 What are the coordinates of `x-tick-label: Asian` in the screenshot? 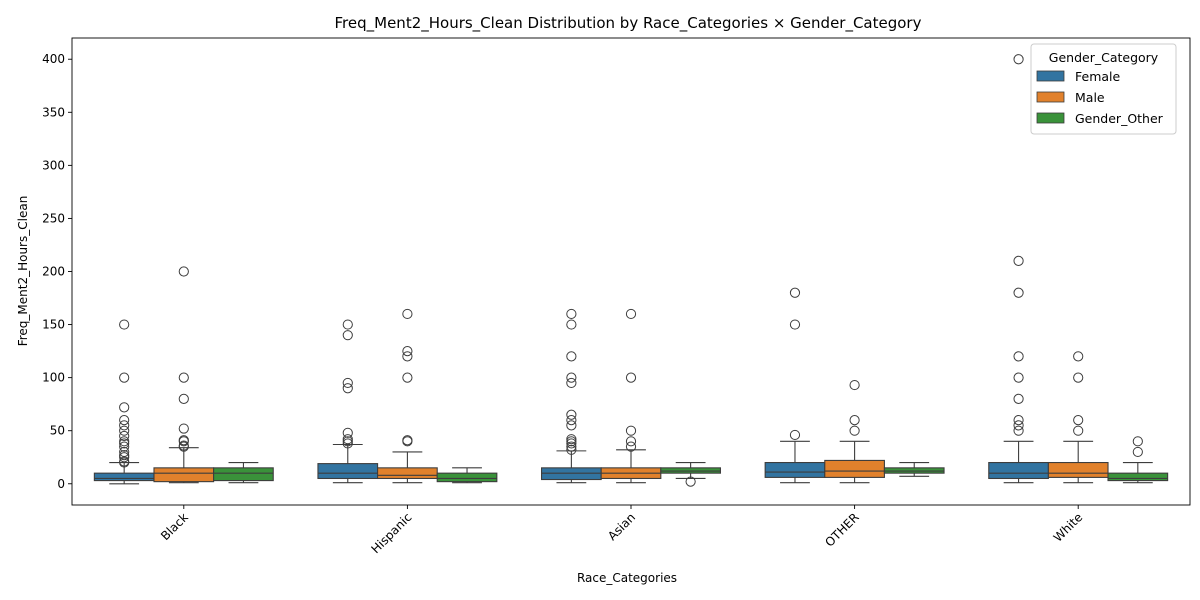 It's located at (621, 526).